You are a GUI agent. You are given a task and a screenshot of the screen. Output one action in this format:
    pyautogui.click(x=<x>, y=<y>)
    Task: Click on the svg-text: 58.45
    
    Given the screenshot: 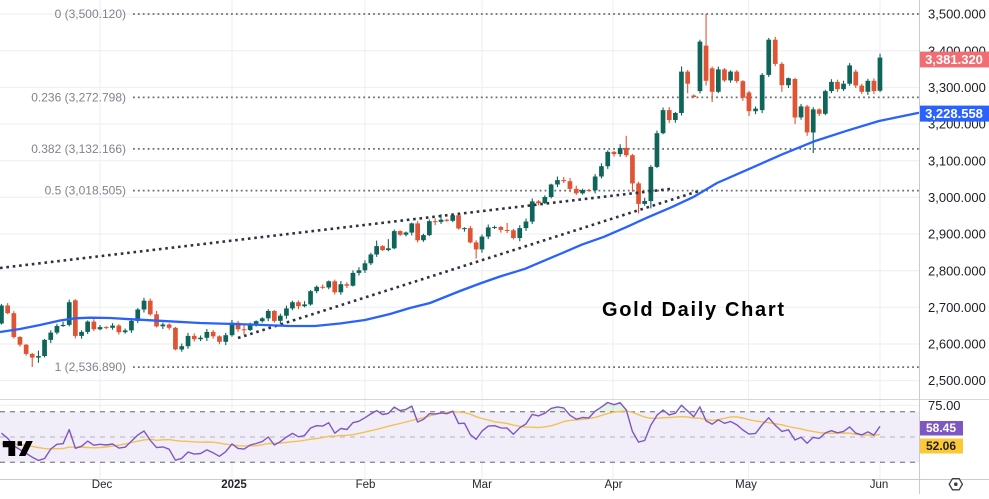 What is the action you would take?
    pyautogui.click(x=941, y=428)
    